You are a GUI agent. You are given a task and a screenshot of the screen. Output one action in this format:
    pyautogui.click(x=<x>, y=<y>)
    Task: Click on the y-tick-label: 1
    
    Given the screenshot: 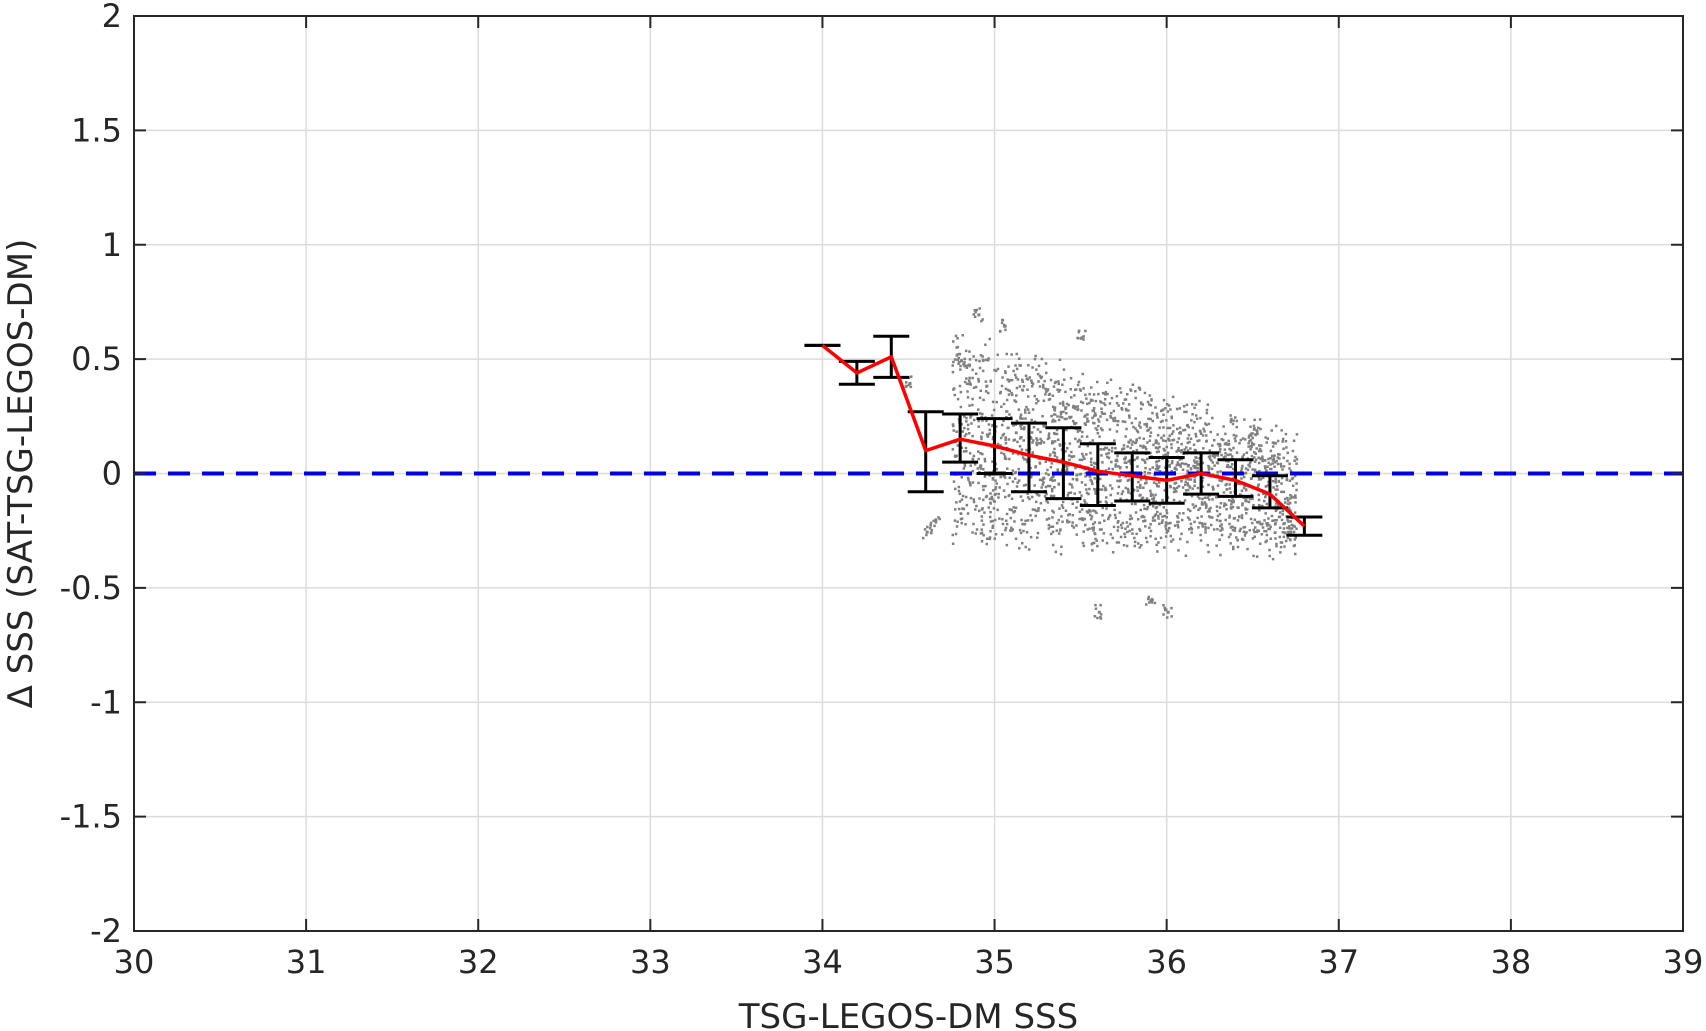 What is the action you would take?
    pyautogui.click(x=112, y=245)
    